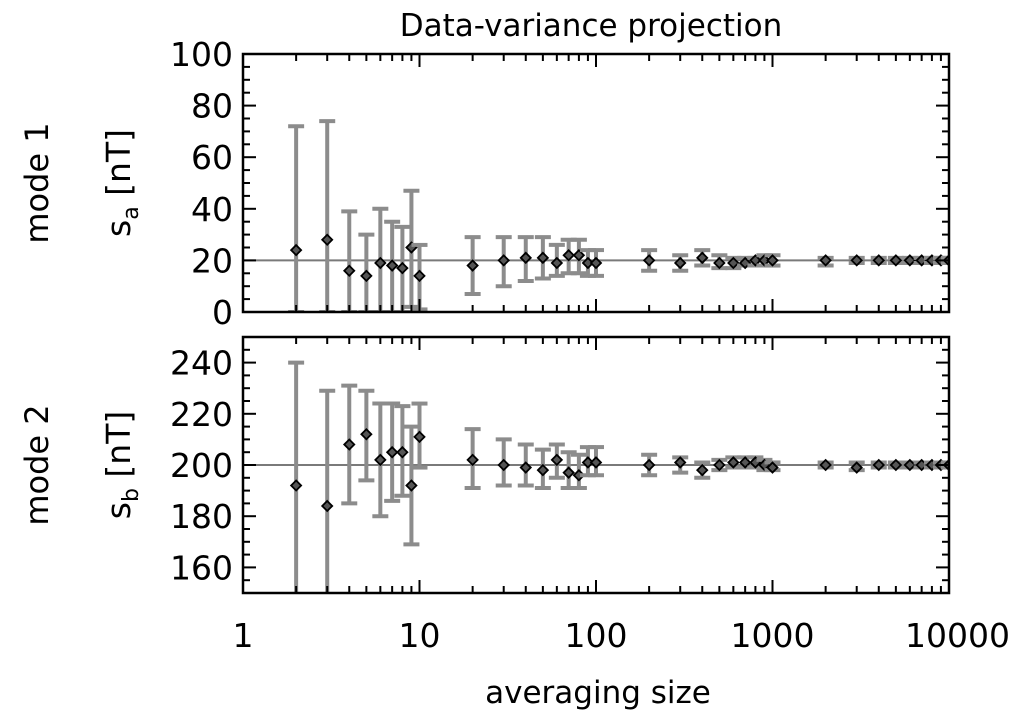 The image size is (1023, 714). What do you see at coordinates (37, 464) in the screenshot?
I see `row-label: mode 2` at bounding box center [37, 464].